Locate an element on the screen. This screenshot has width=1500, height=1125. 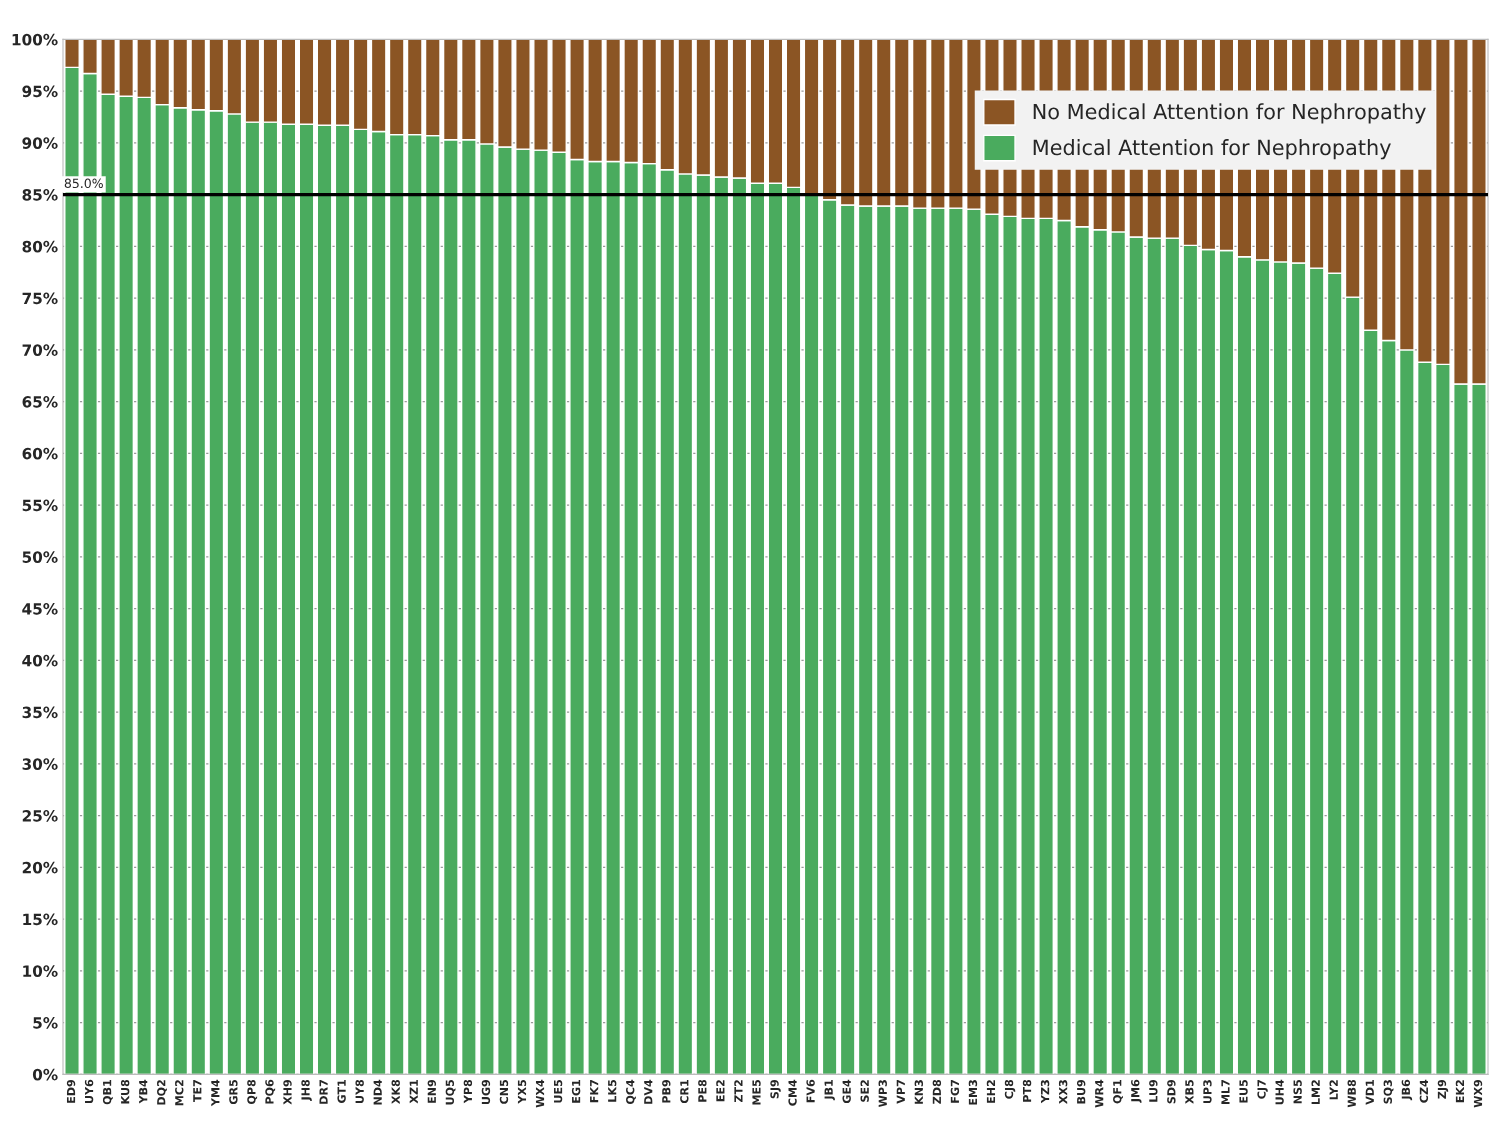
x-tick-label: JB6 is located at coordinates (1407, 1090).